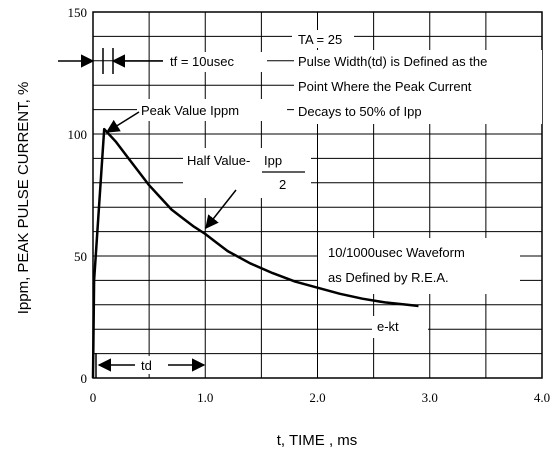 The height and width of the screenshot is (459, 552). Describe the element at coordinates (320, 39) in the screenshot. I see `ta-label: TA = 25` at that location.